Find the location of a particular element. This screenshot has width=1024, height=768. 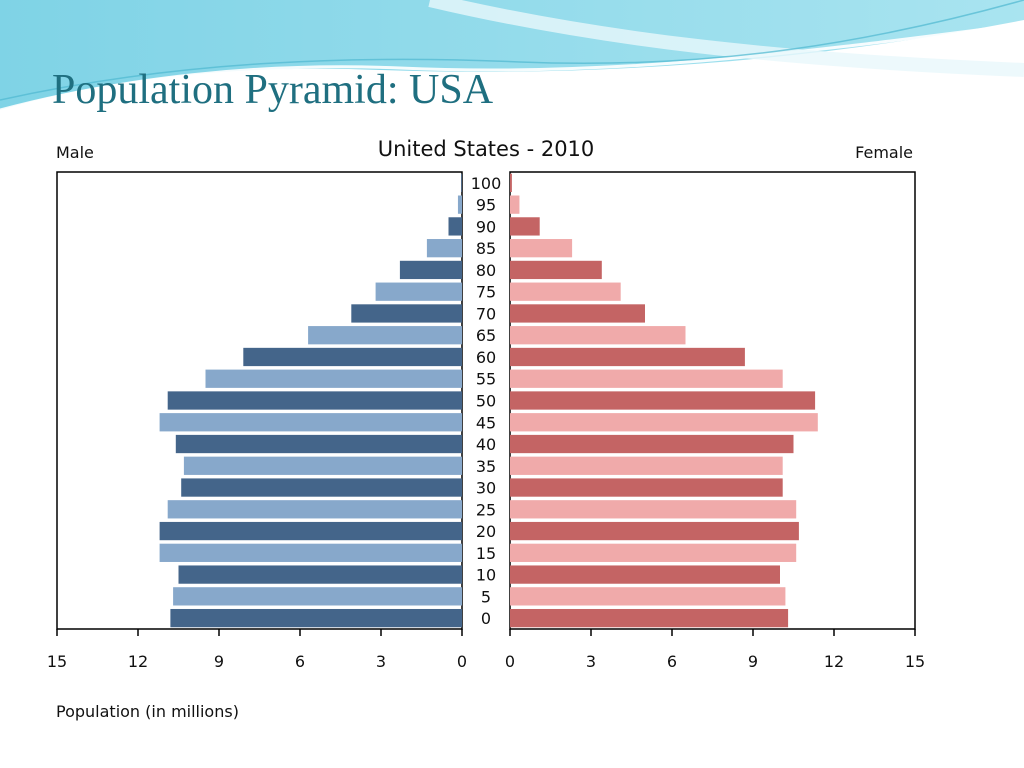

age-label-10: 10 is located at coordinates (486, 575).